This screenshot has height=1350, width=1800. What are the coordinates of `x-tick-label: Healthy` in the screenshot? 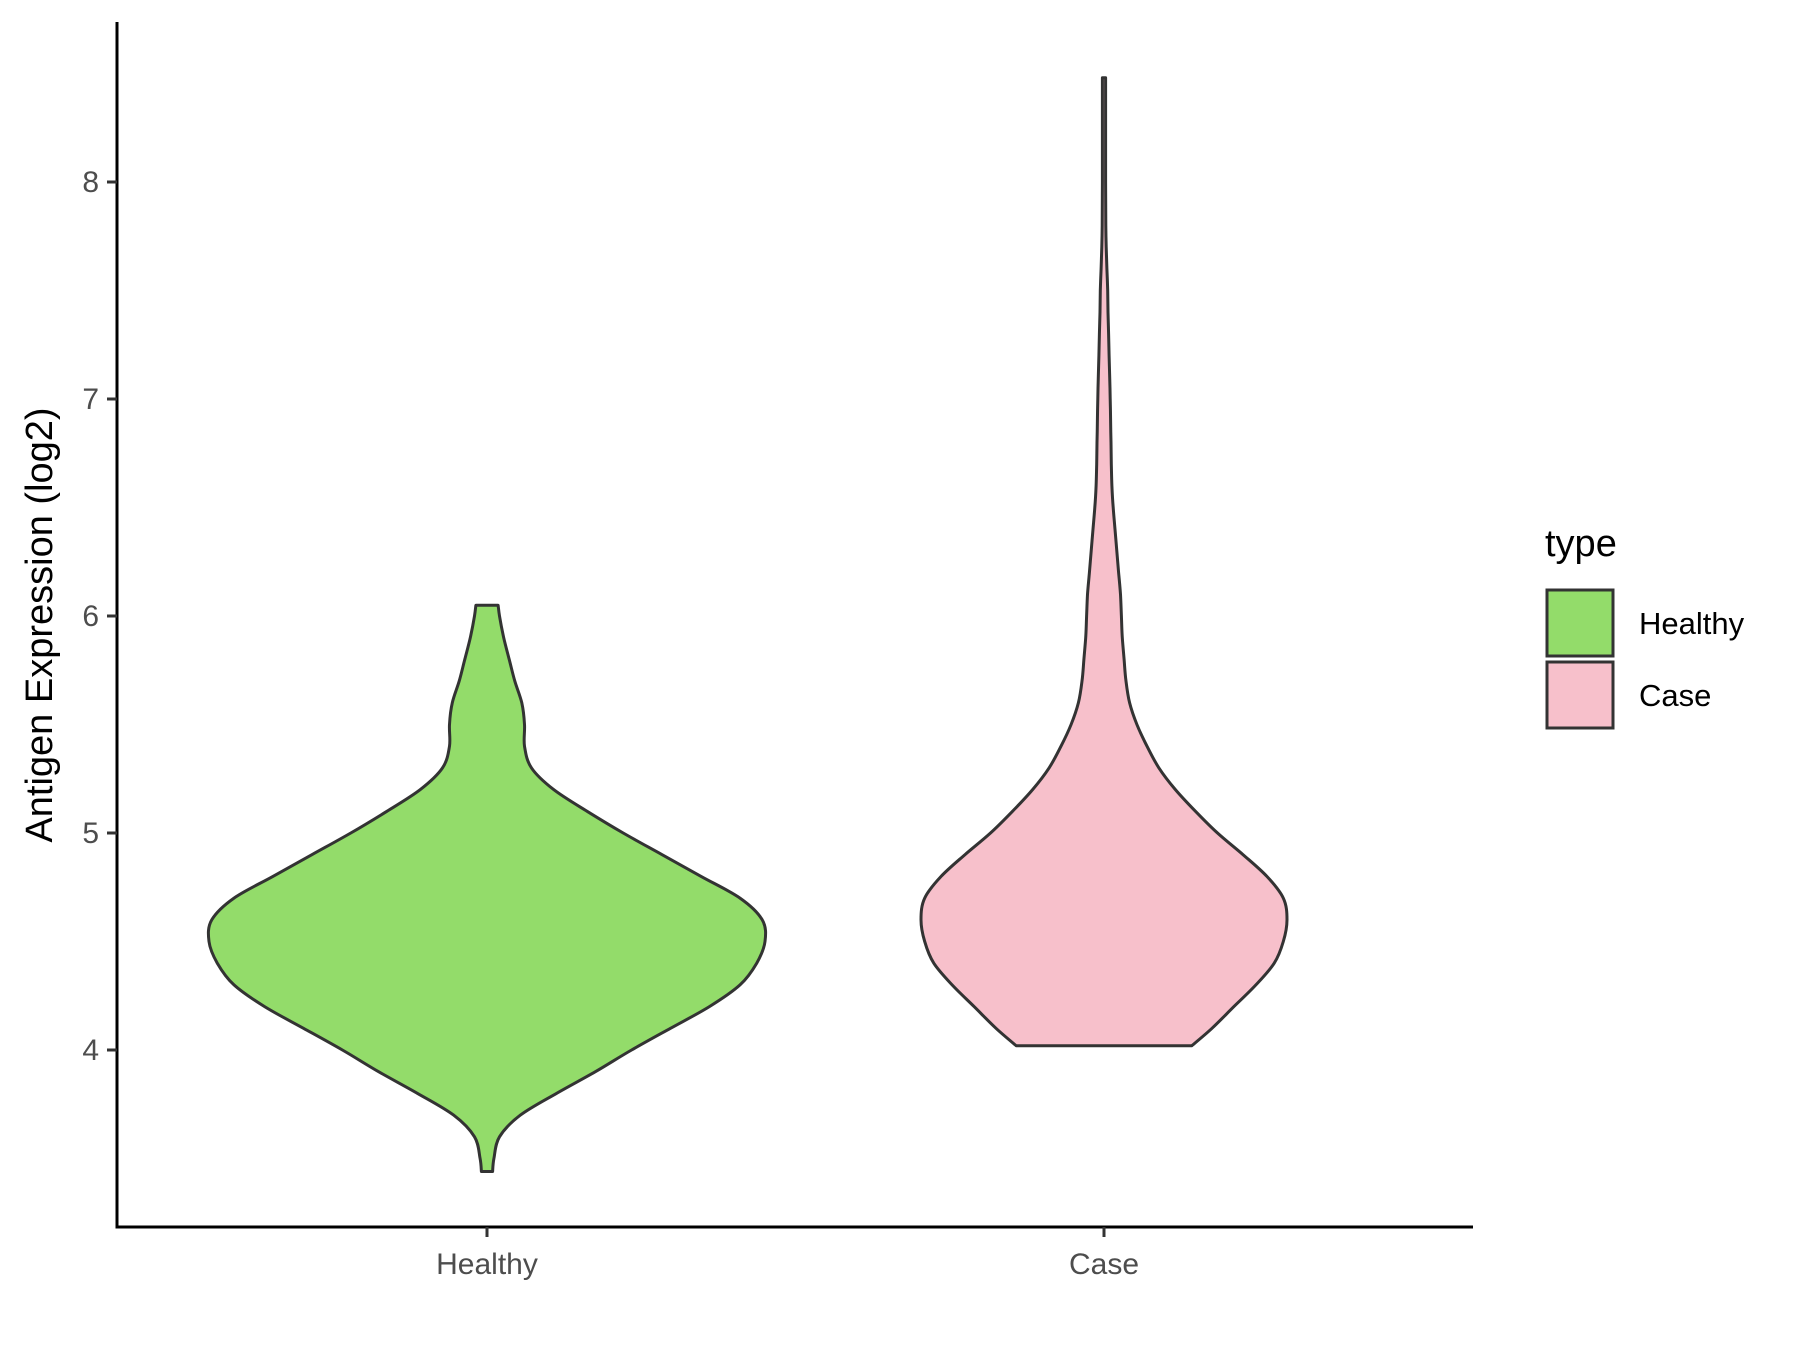 It's located at (487, 1264).